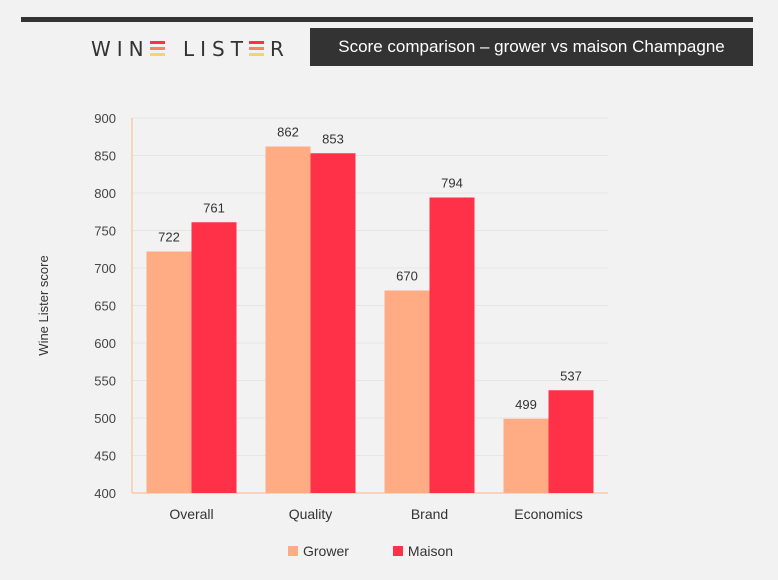 This screenshot has width=778, height=580. I want to click on x-tick-label: Overall, so click(191, 514).